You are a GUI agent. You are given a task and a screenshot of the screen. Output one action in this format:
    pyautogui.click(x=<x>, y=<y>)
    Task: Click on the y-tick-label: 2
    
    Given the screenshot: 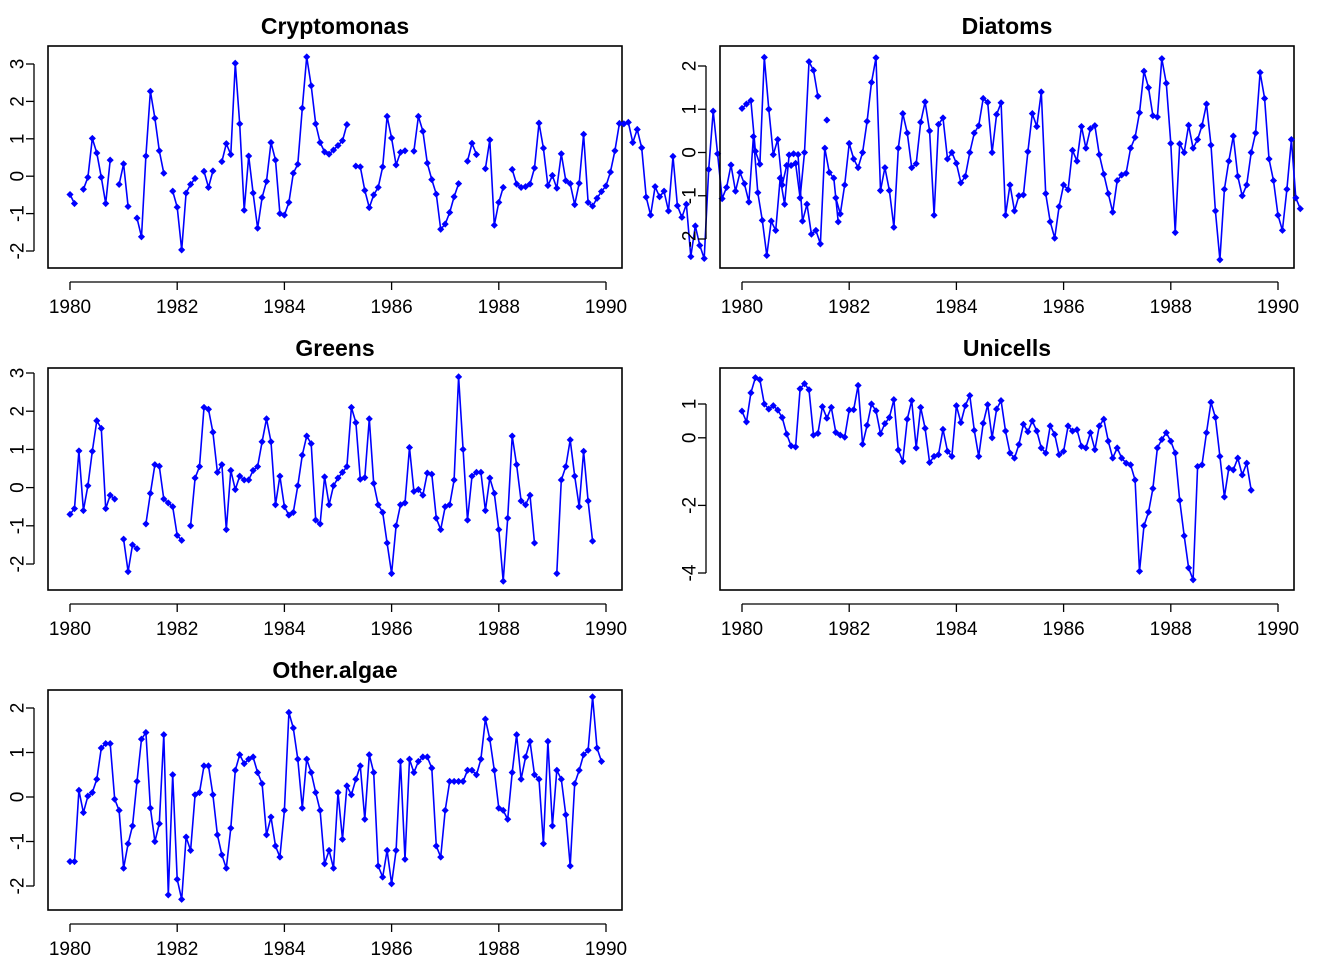 What is the action you would take?
    pyautogui.click(x=18, y=101)
    